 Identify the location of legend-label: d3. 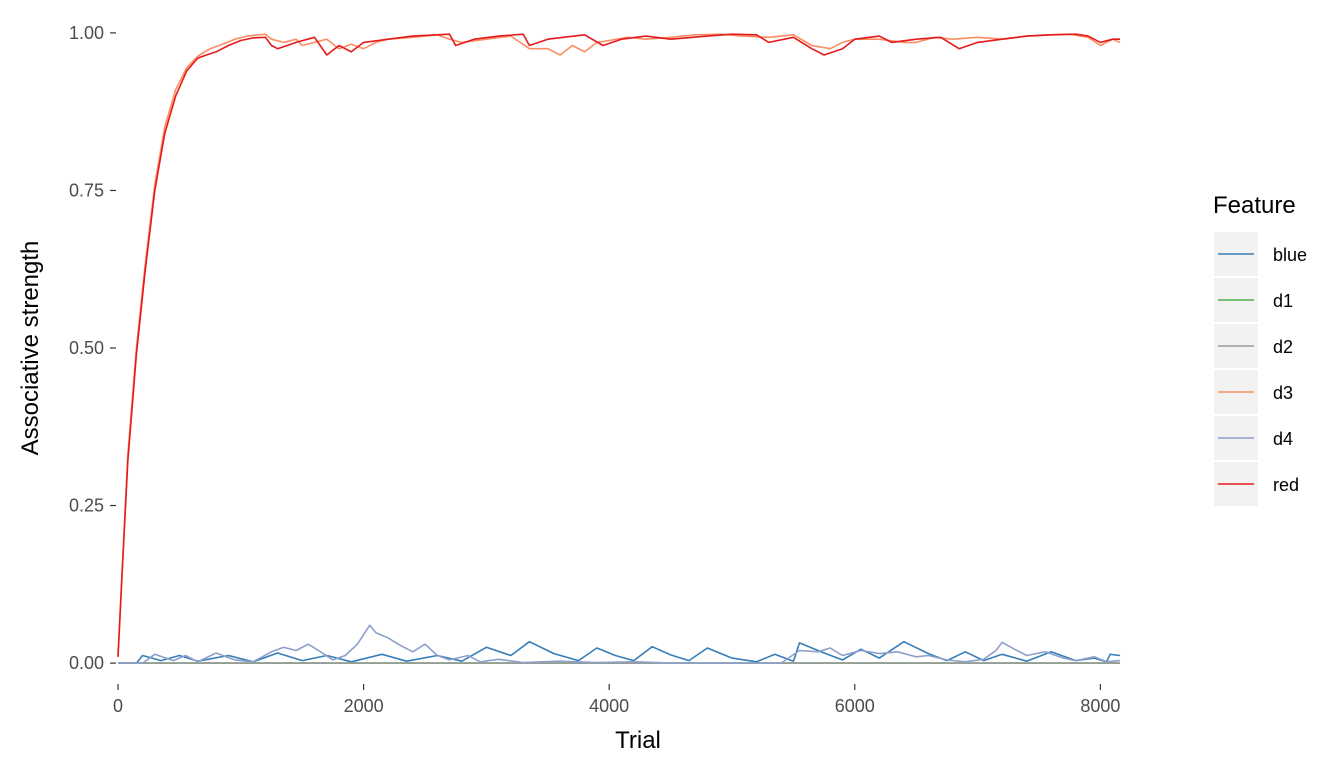
(1283, 393).